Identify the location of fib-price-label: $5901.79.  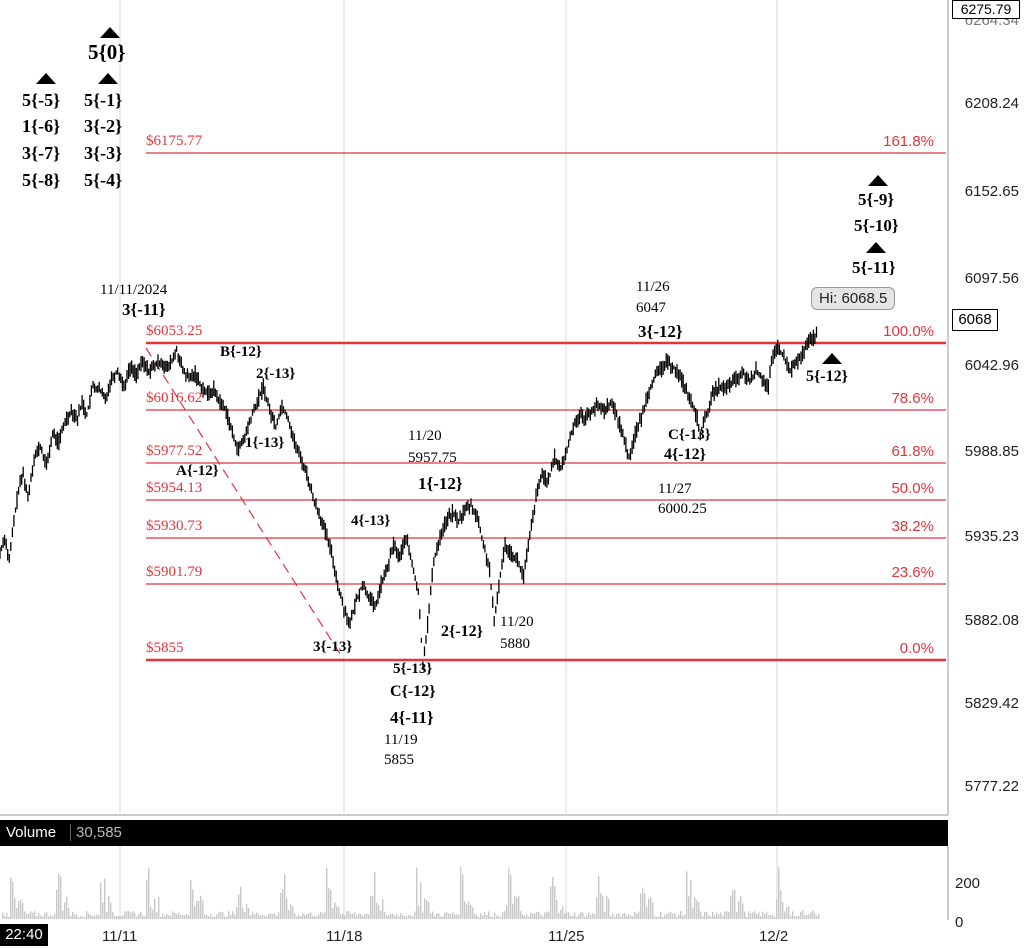
(174, 572).